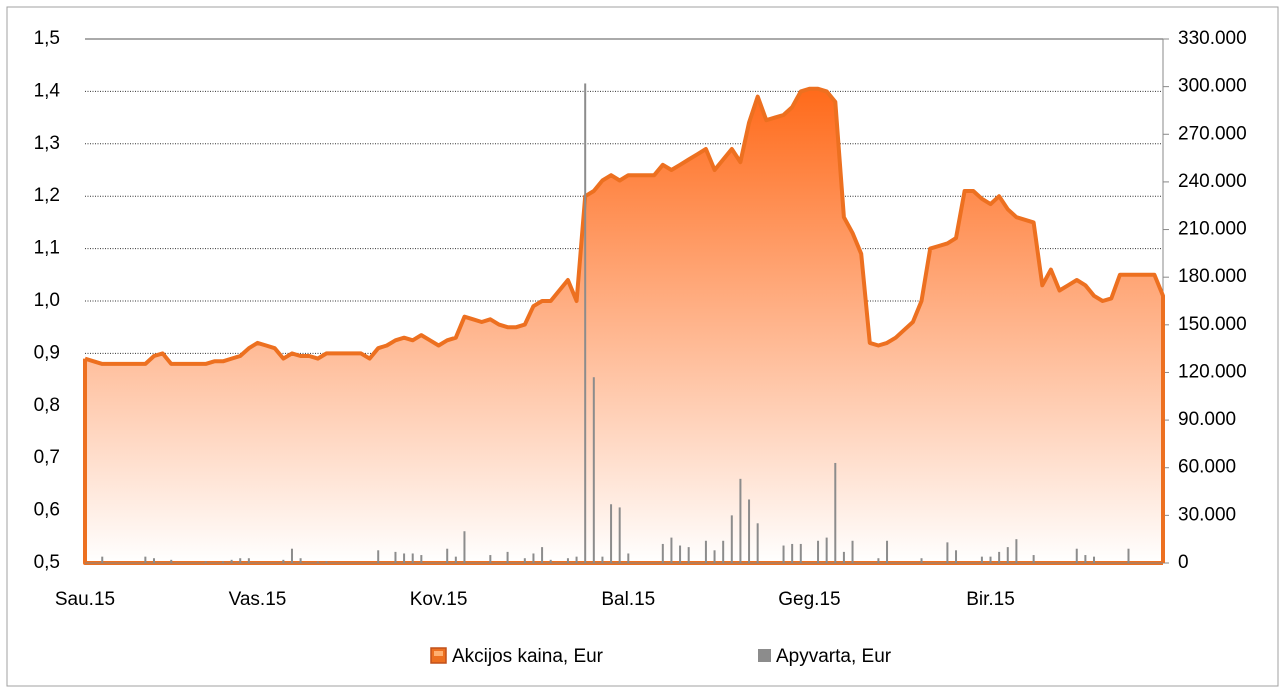 Image resolution: width=1285 pixels, height=691 pixels. I want to click on x-tick-label: Sau.15, so click(85, 599).